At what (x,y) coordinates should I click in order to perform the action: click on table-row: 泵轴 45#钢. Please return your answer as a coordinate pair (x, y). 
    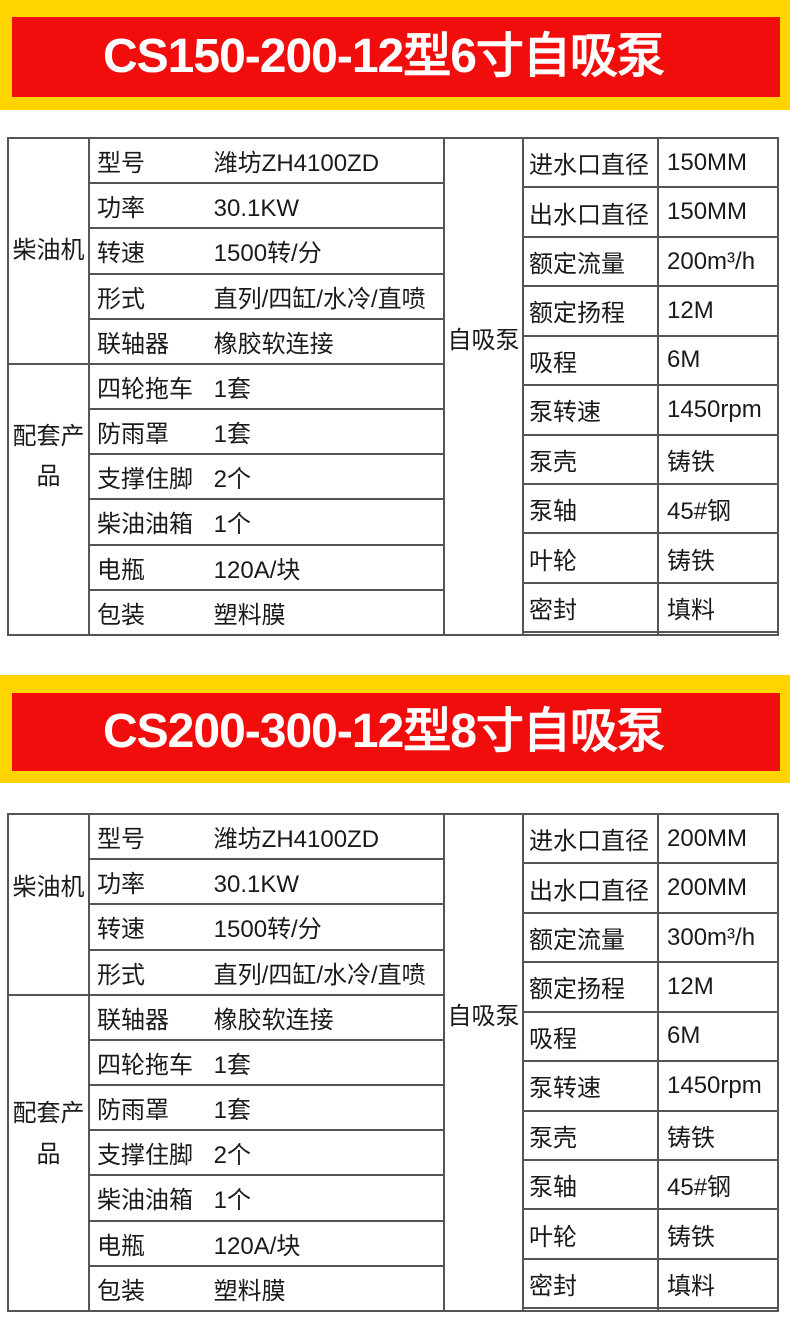
    Looking at the image, I should click on (611, 508).